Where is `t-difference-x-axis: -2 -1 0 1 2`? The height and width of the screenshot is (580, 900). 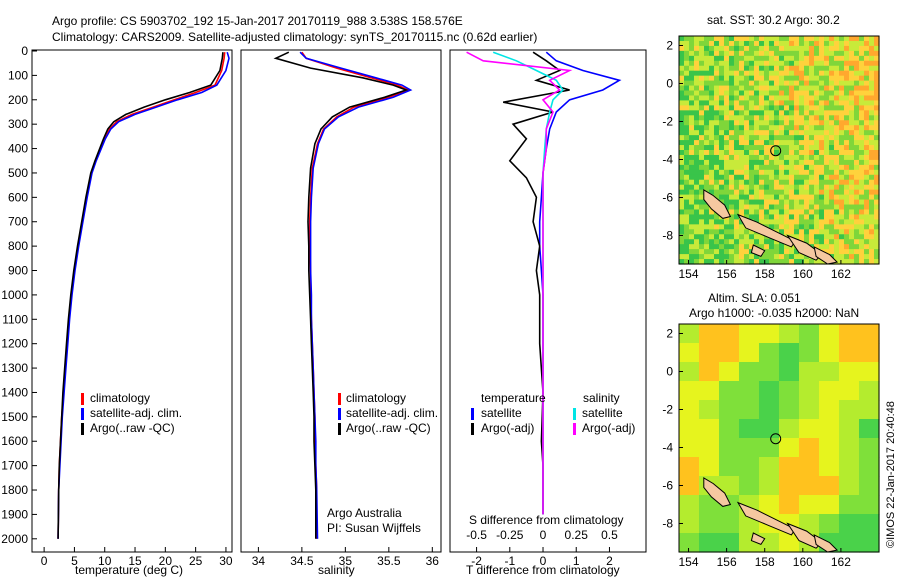
t-difference-x-axis: -2 -1 0 1 2 is located at coordinates (542, 557).